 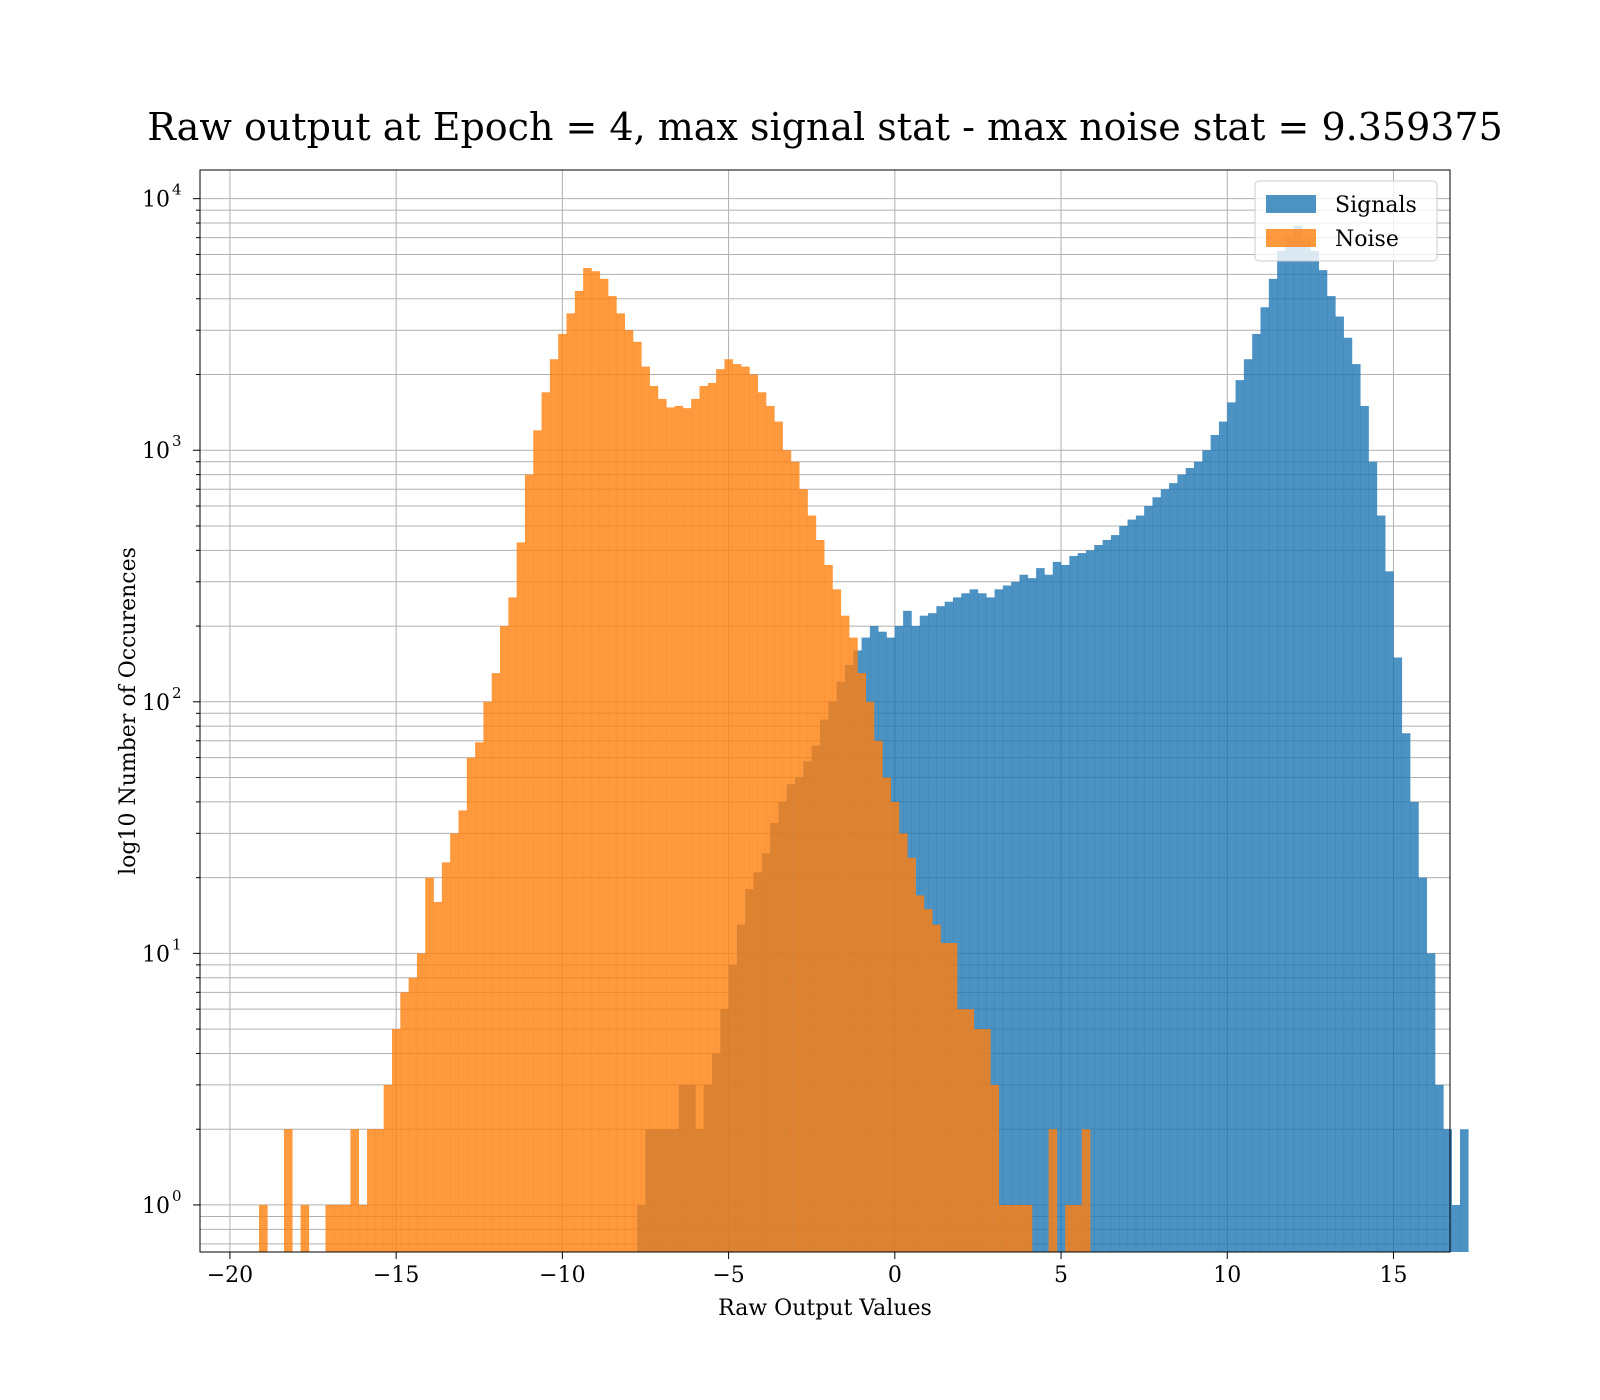 I want to click on x-tick-label: −20, so click(x=230, y=1275).